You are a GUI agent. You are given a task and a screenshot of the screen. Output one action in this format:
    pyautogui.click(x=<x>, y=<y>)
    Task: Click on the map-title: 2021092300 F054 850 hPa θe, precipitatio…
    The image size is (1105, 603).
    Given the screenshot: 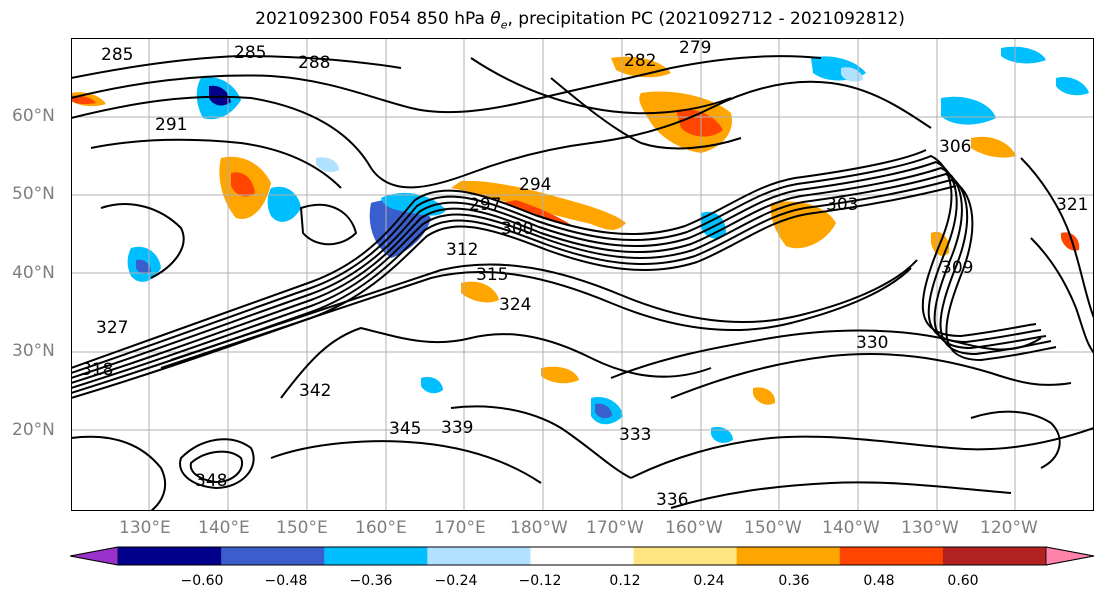 What is the action you would take?
    pyautogui.click(x=580, y=20)
    